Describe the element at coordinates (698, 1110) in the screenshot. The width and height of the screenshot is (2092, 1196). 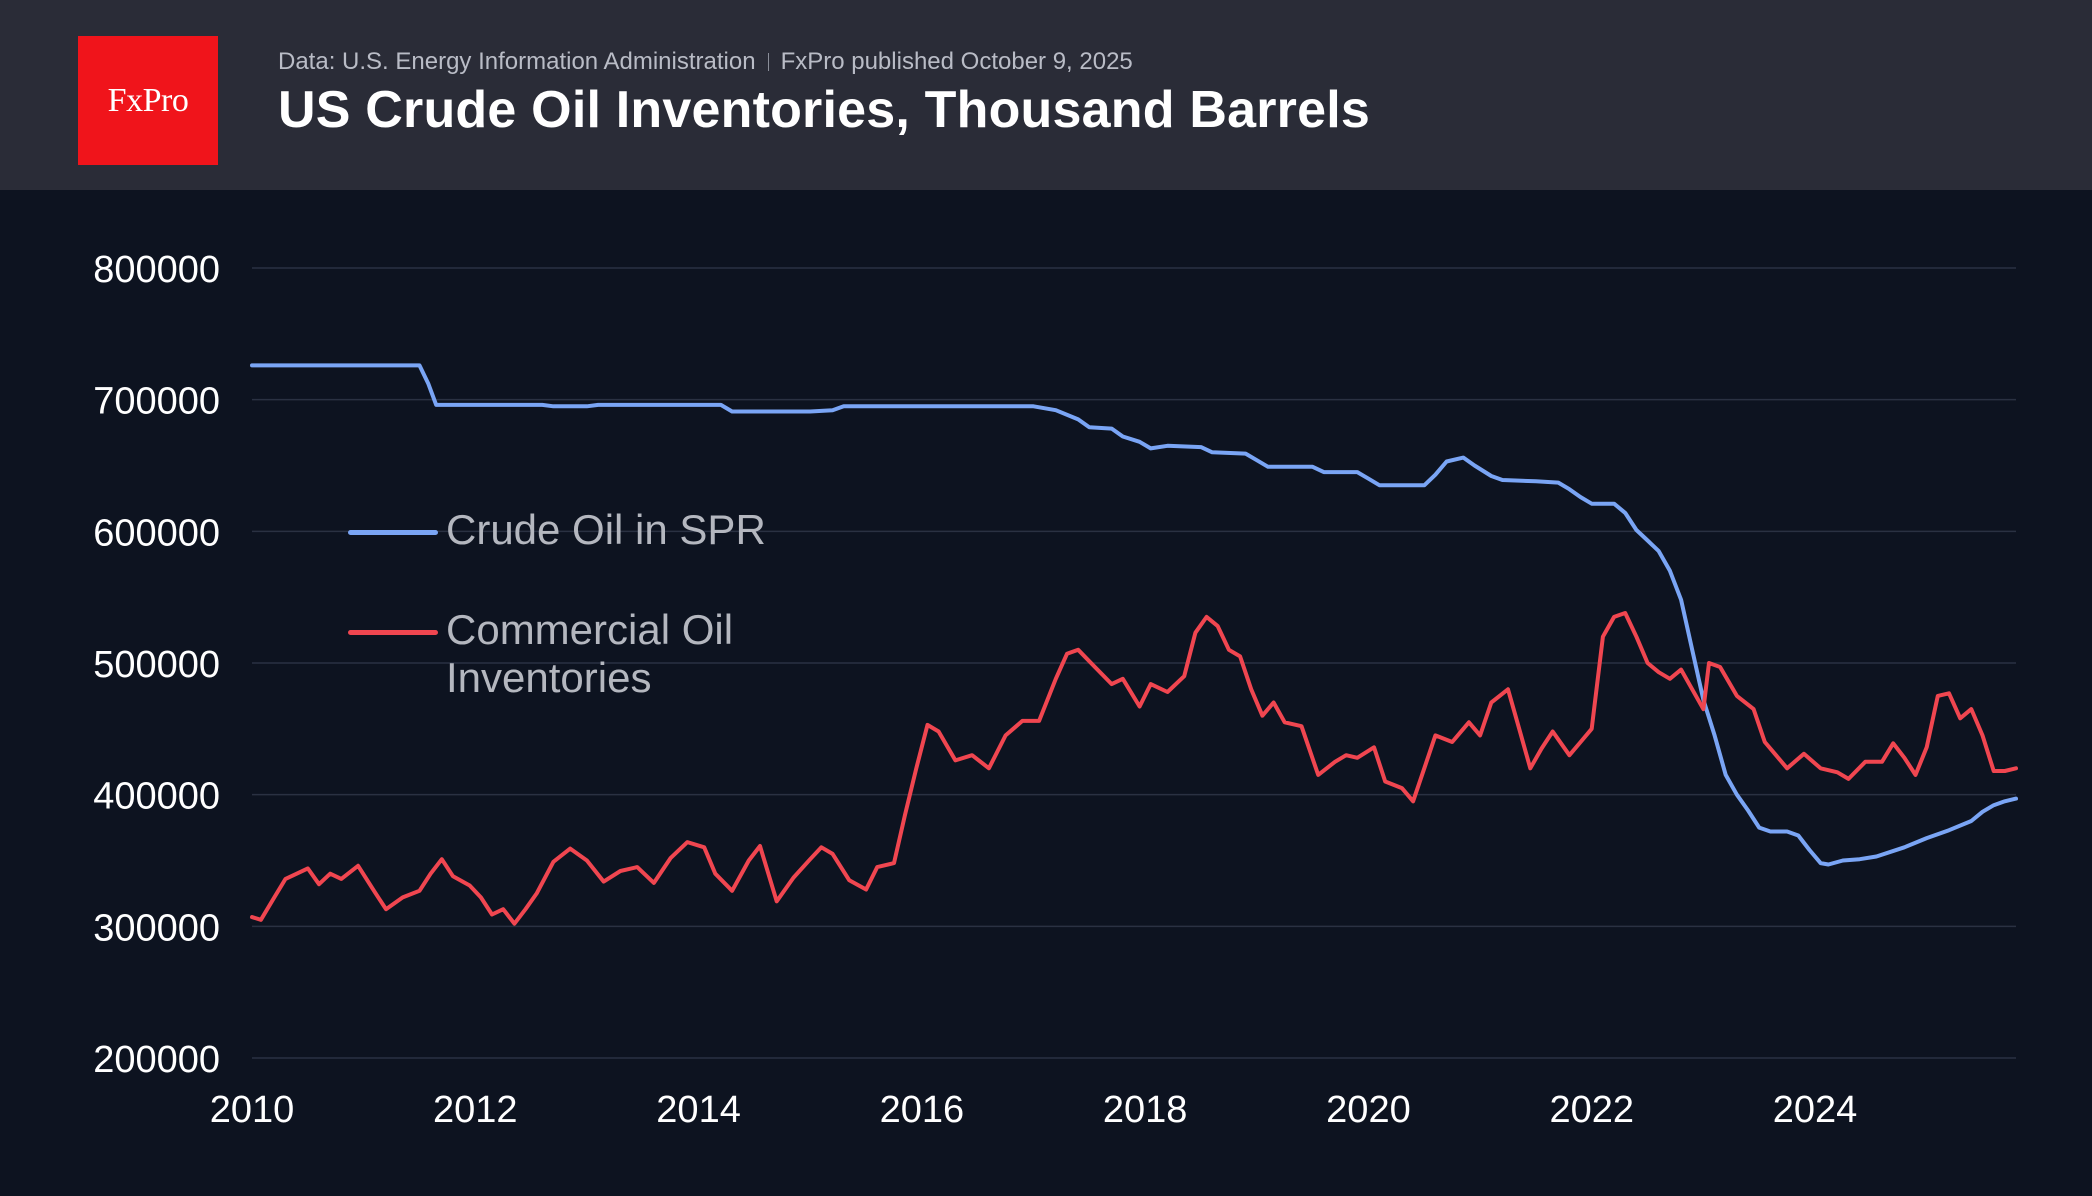
I see `x-tick-label: 2014` at that location.